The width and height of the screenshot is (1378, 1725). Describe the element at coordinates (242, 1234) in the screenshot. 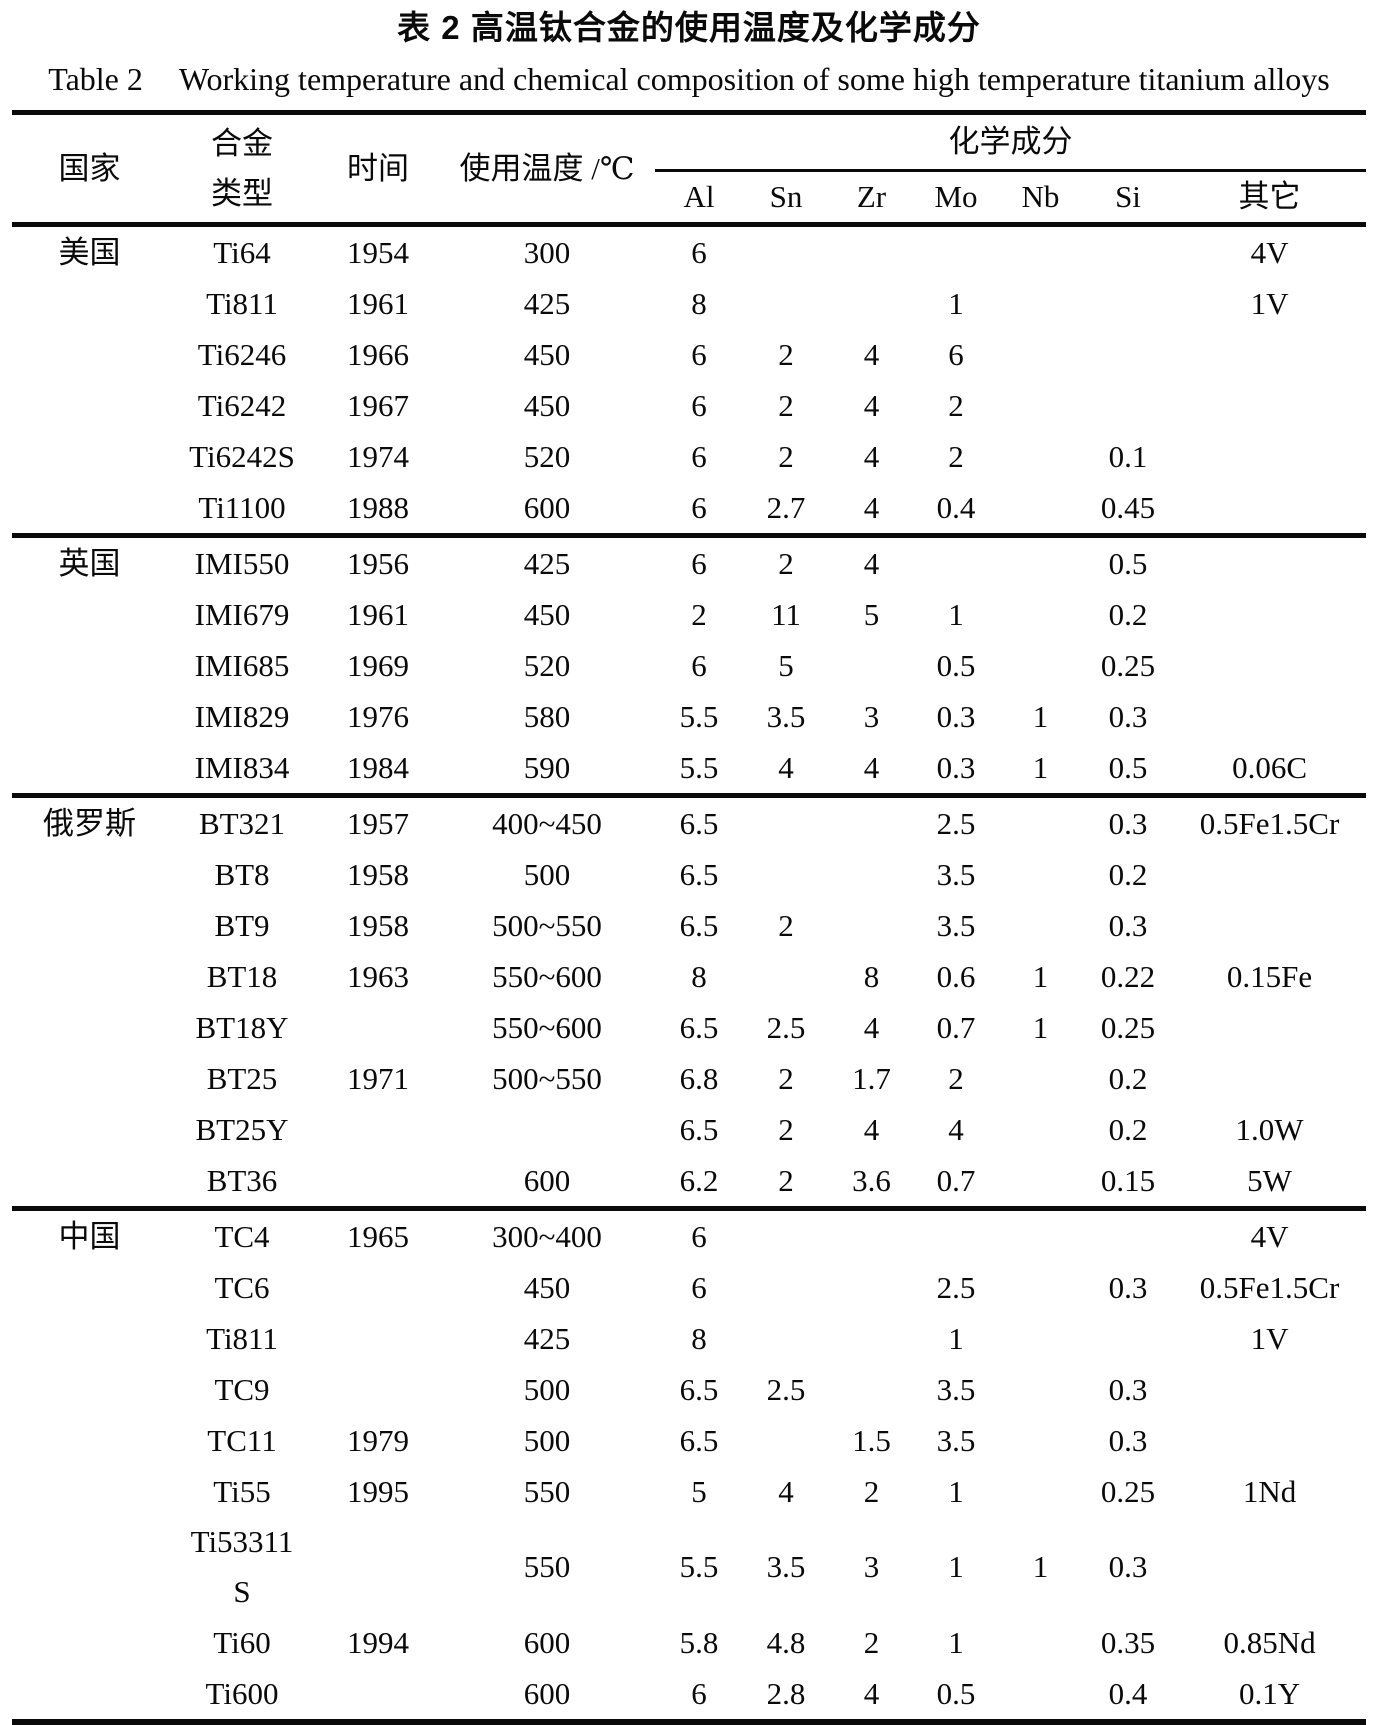

I see `cell-alloy: TC4` at that location.